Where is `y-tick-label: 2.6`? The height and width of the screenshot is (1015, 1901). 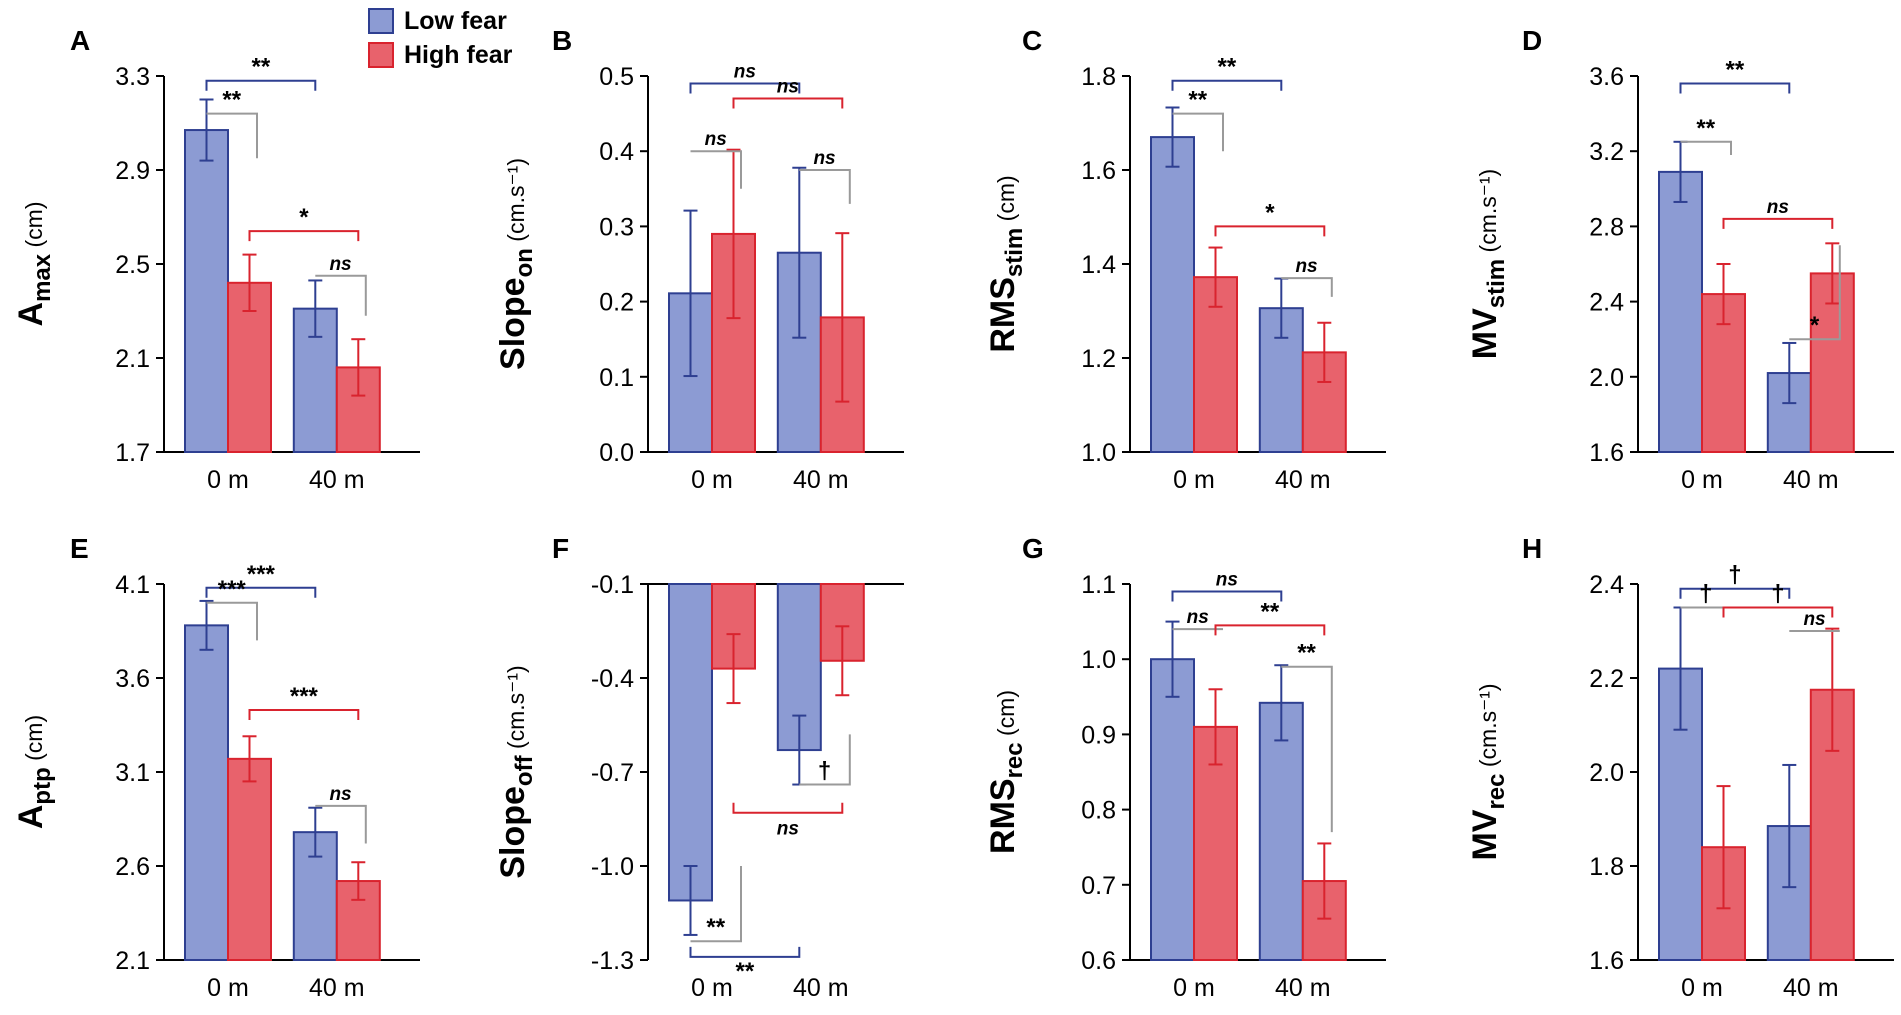
y-tick-label: 2.6 is located at coordinates (132, 867).